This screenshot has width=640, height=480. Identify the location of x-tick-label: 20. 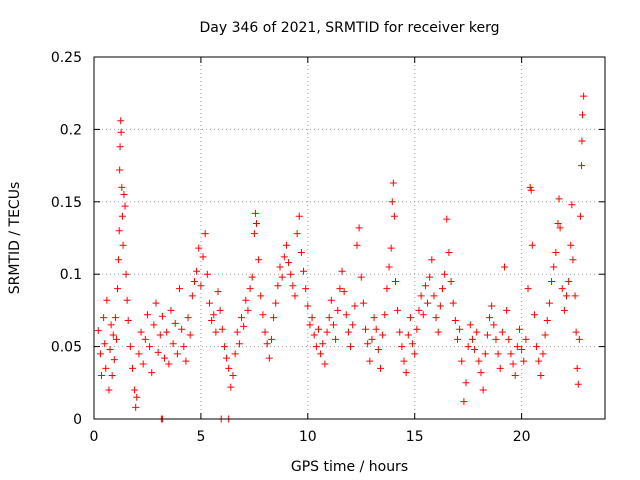
(522, 437).